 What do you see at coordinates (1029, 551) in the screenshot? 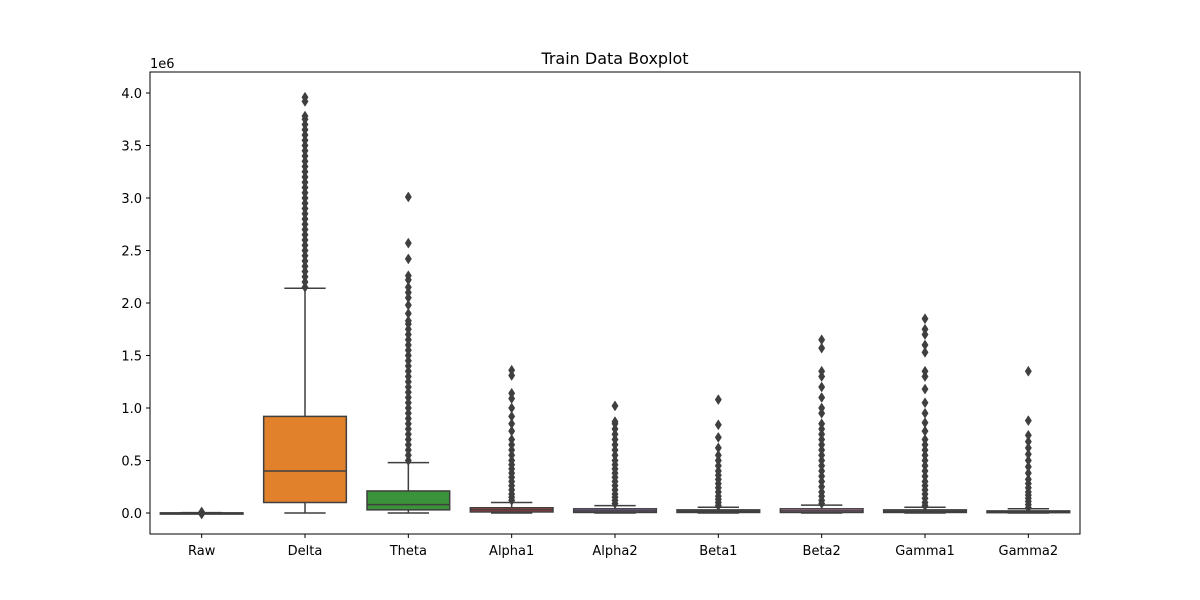
I see `x-tick-label: Gamma2` at bounding box center [1029, 551].